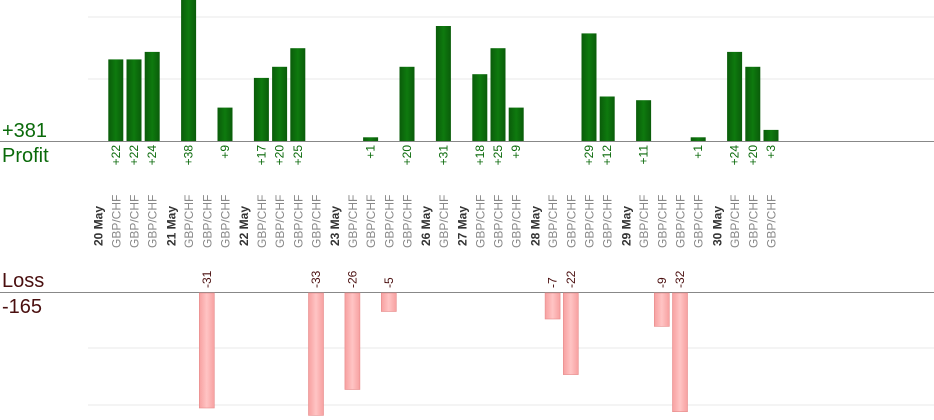 This screenshot has height=420, width=934. I want to click on profit-total: +381, so click(25, 131).